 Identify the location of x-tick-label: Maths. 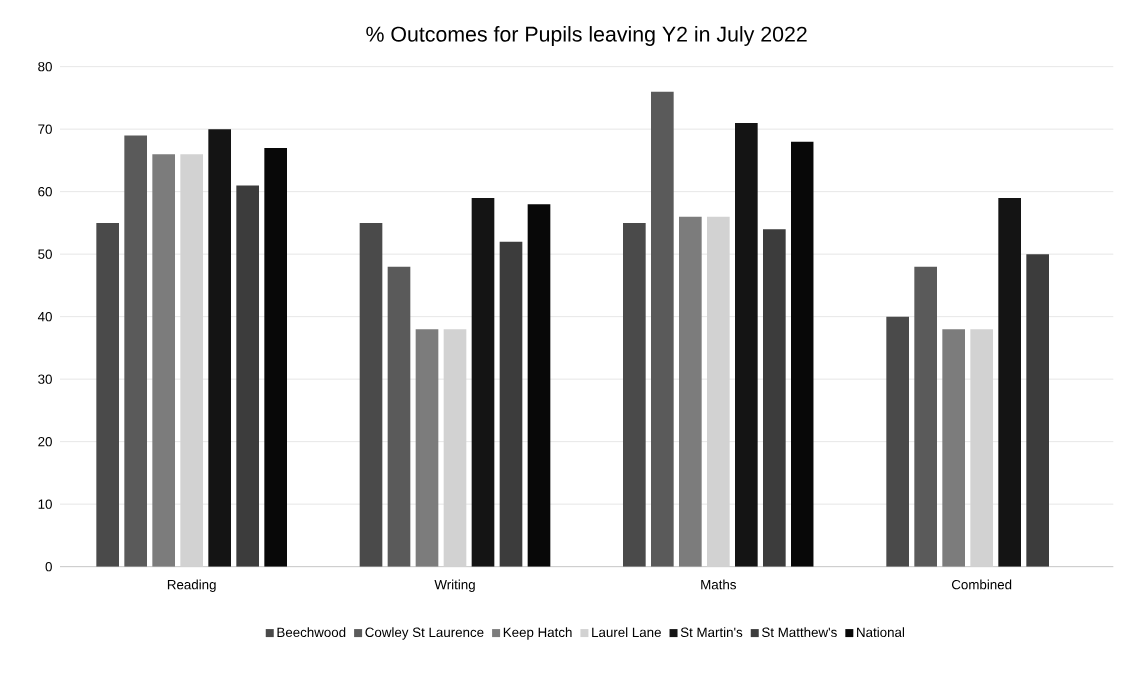
(719, 584).